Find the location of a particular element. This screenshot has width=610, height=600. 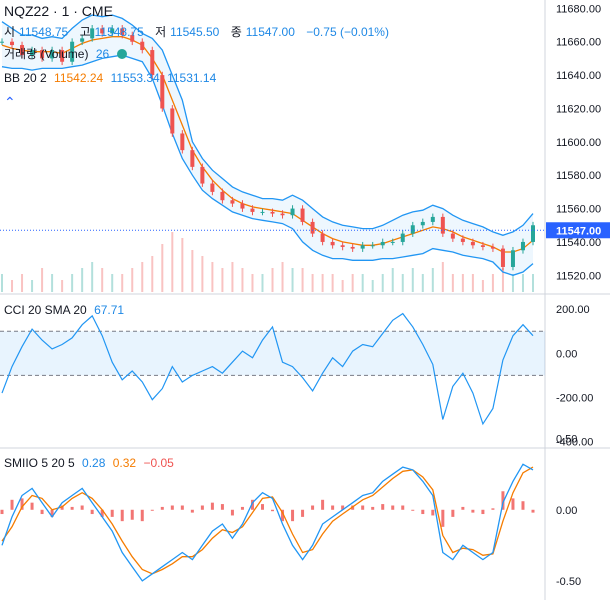

price-tick-label: 11600.00 is located at coordinates (578, 143).